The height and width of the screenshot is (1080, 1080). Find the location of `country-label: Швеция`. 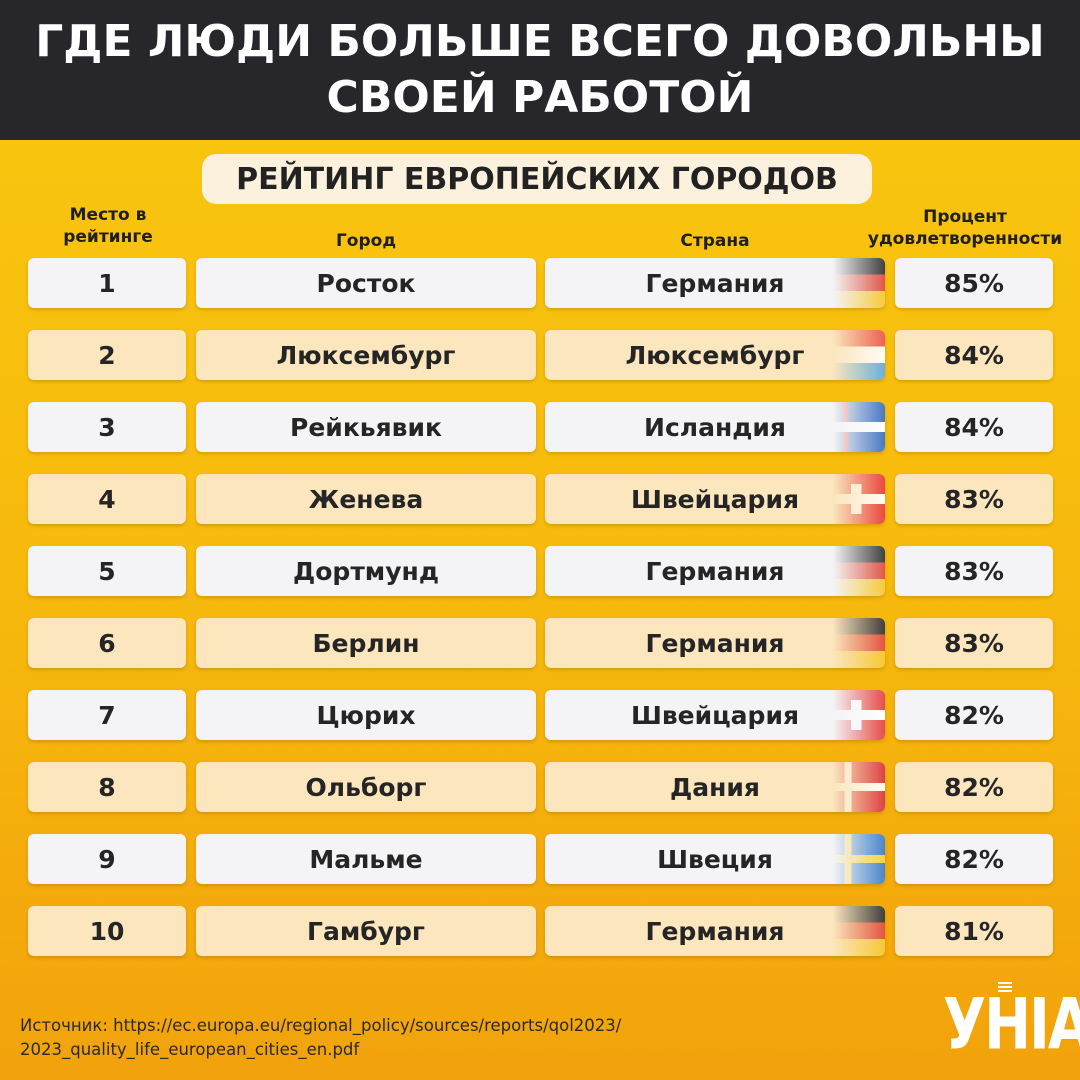

country-label: Швеция is located at coordinates (715, 859).